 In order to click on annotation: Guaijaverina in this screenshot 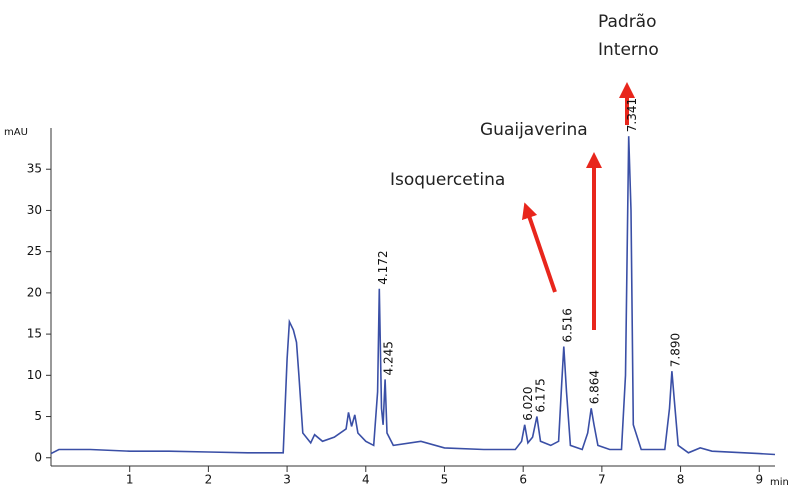, I will do `click(534, 130)`.